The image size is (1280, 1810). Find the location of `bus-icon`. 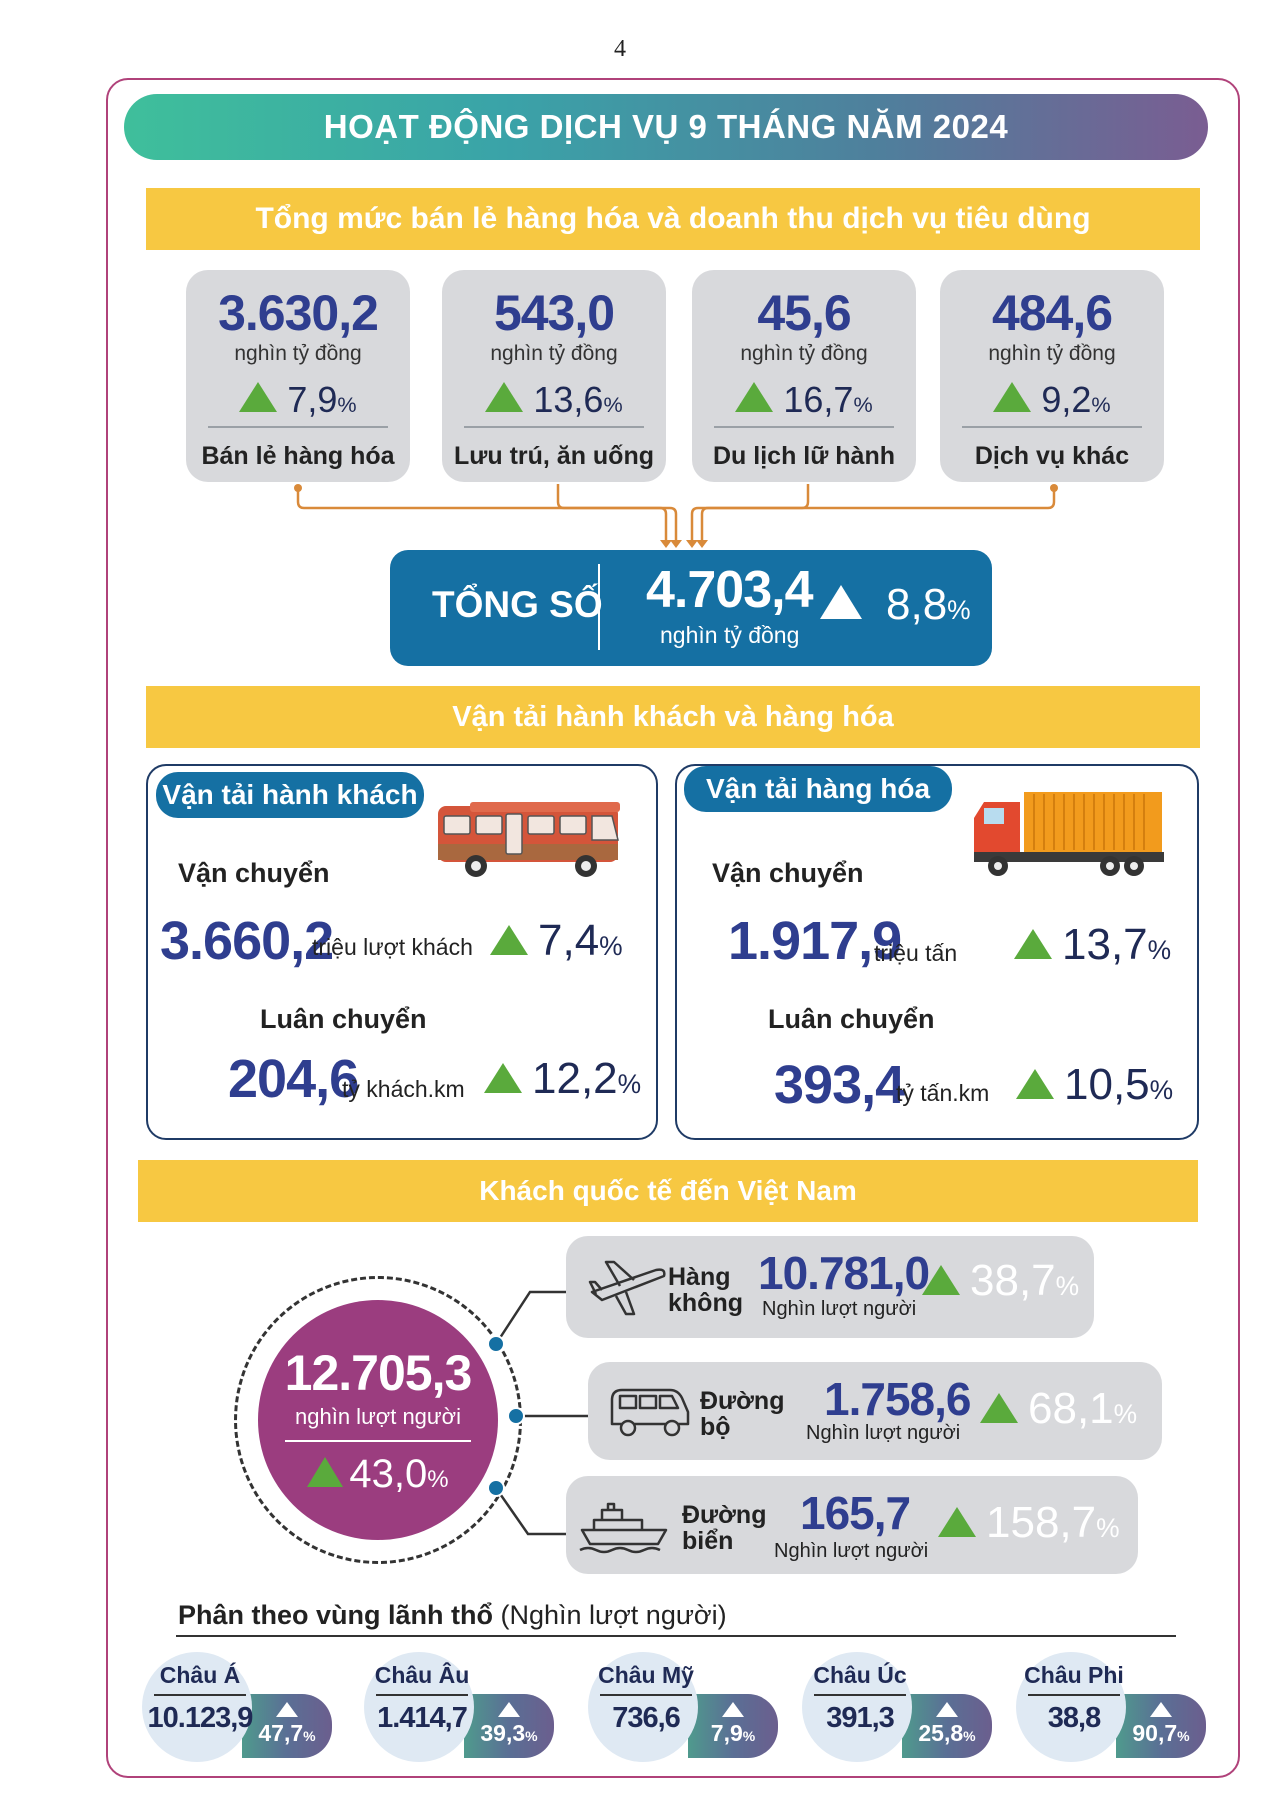

bus-icon is located at coordinates (529, 839).